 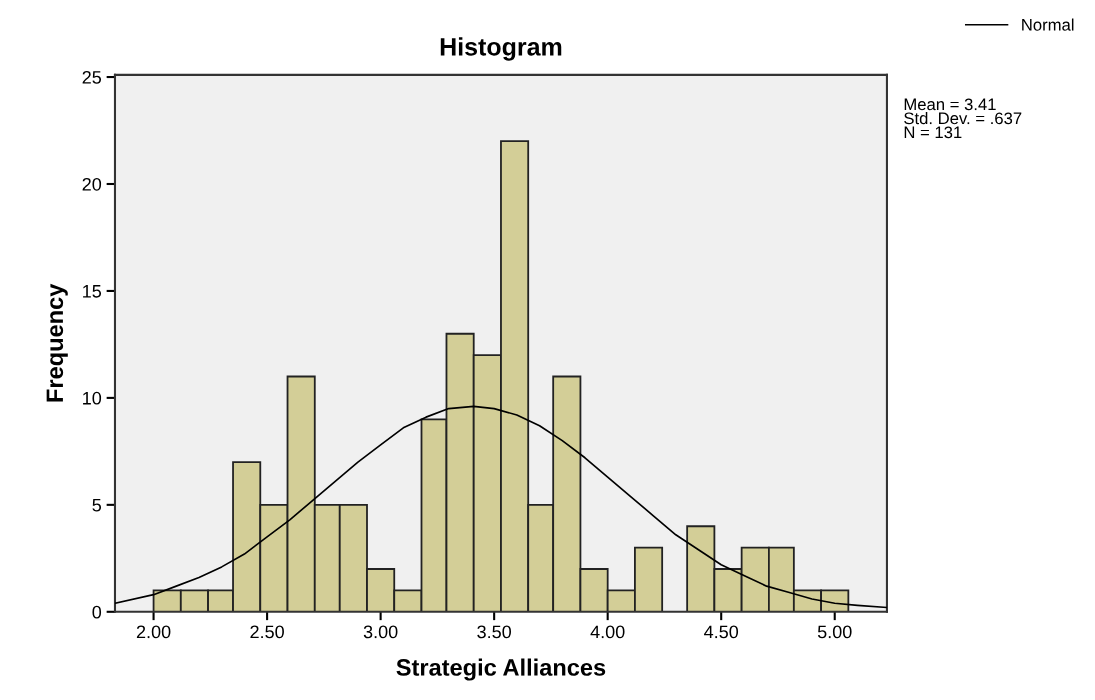 What do you see at coordinates (933, 132) in the screenshot?
I see `text: N = 131` at bounding box center [933, 132].